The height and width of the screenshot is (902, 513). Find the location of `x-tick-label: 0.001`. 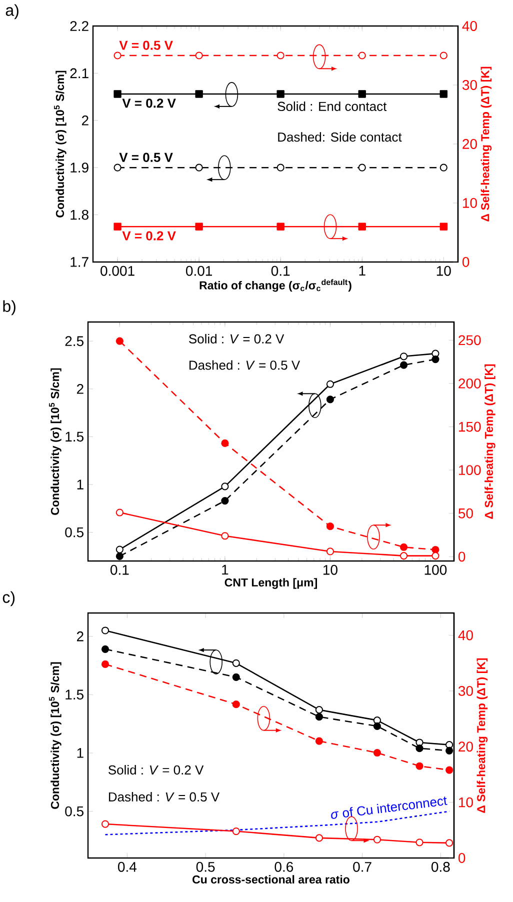

x-tick-label: 0.001 is located at coordinates (117, 271).